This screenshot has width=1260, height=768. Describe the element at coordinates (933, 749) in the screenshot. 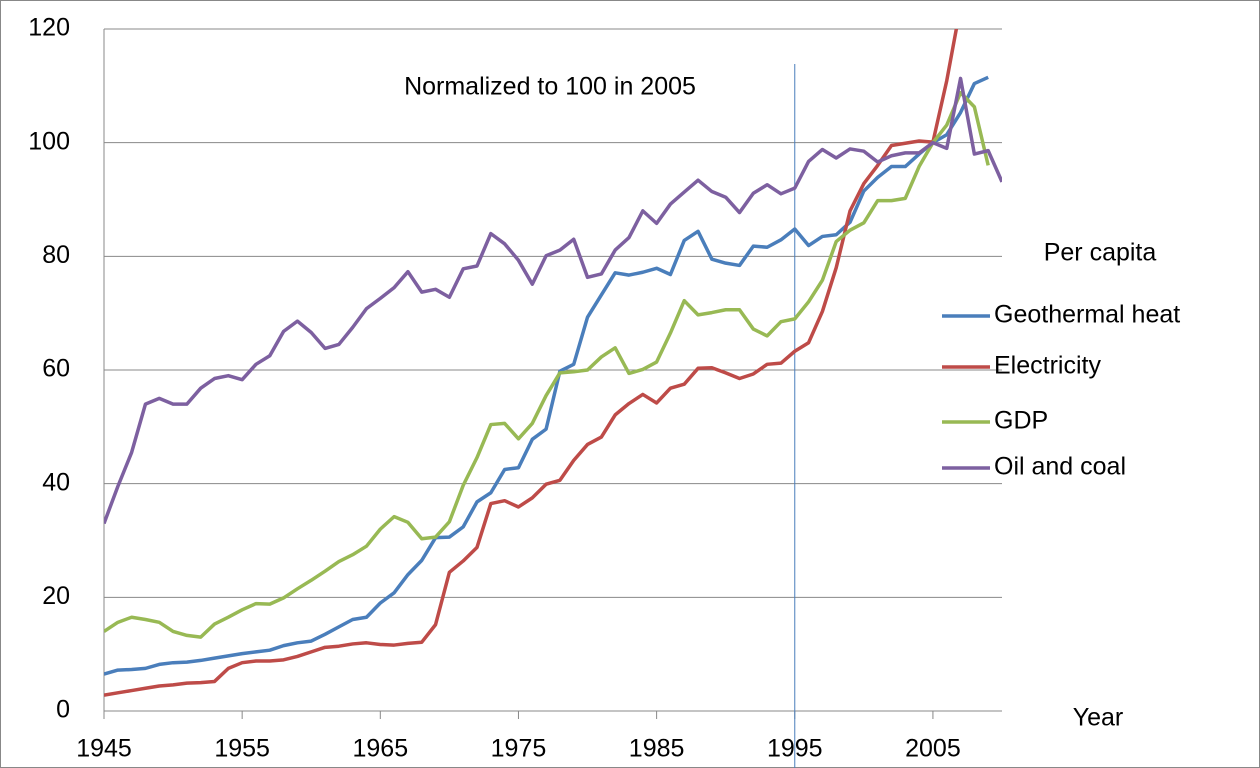

I see `x-tick-label: 2005` at that location.